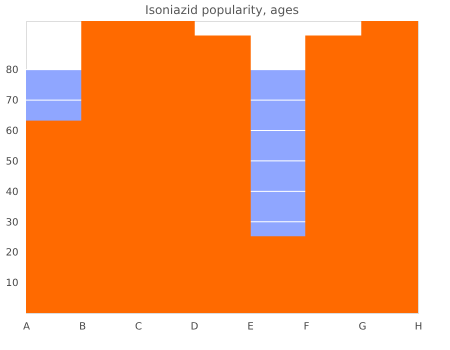 Image resolution: width=450 pixels, height=350 pixels. What do you see at coordinates (12, 162) in the screenshot?
I see `y-tick-label: 50` at bounding box center [12, 162].